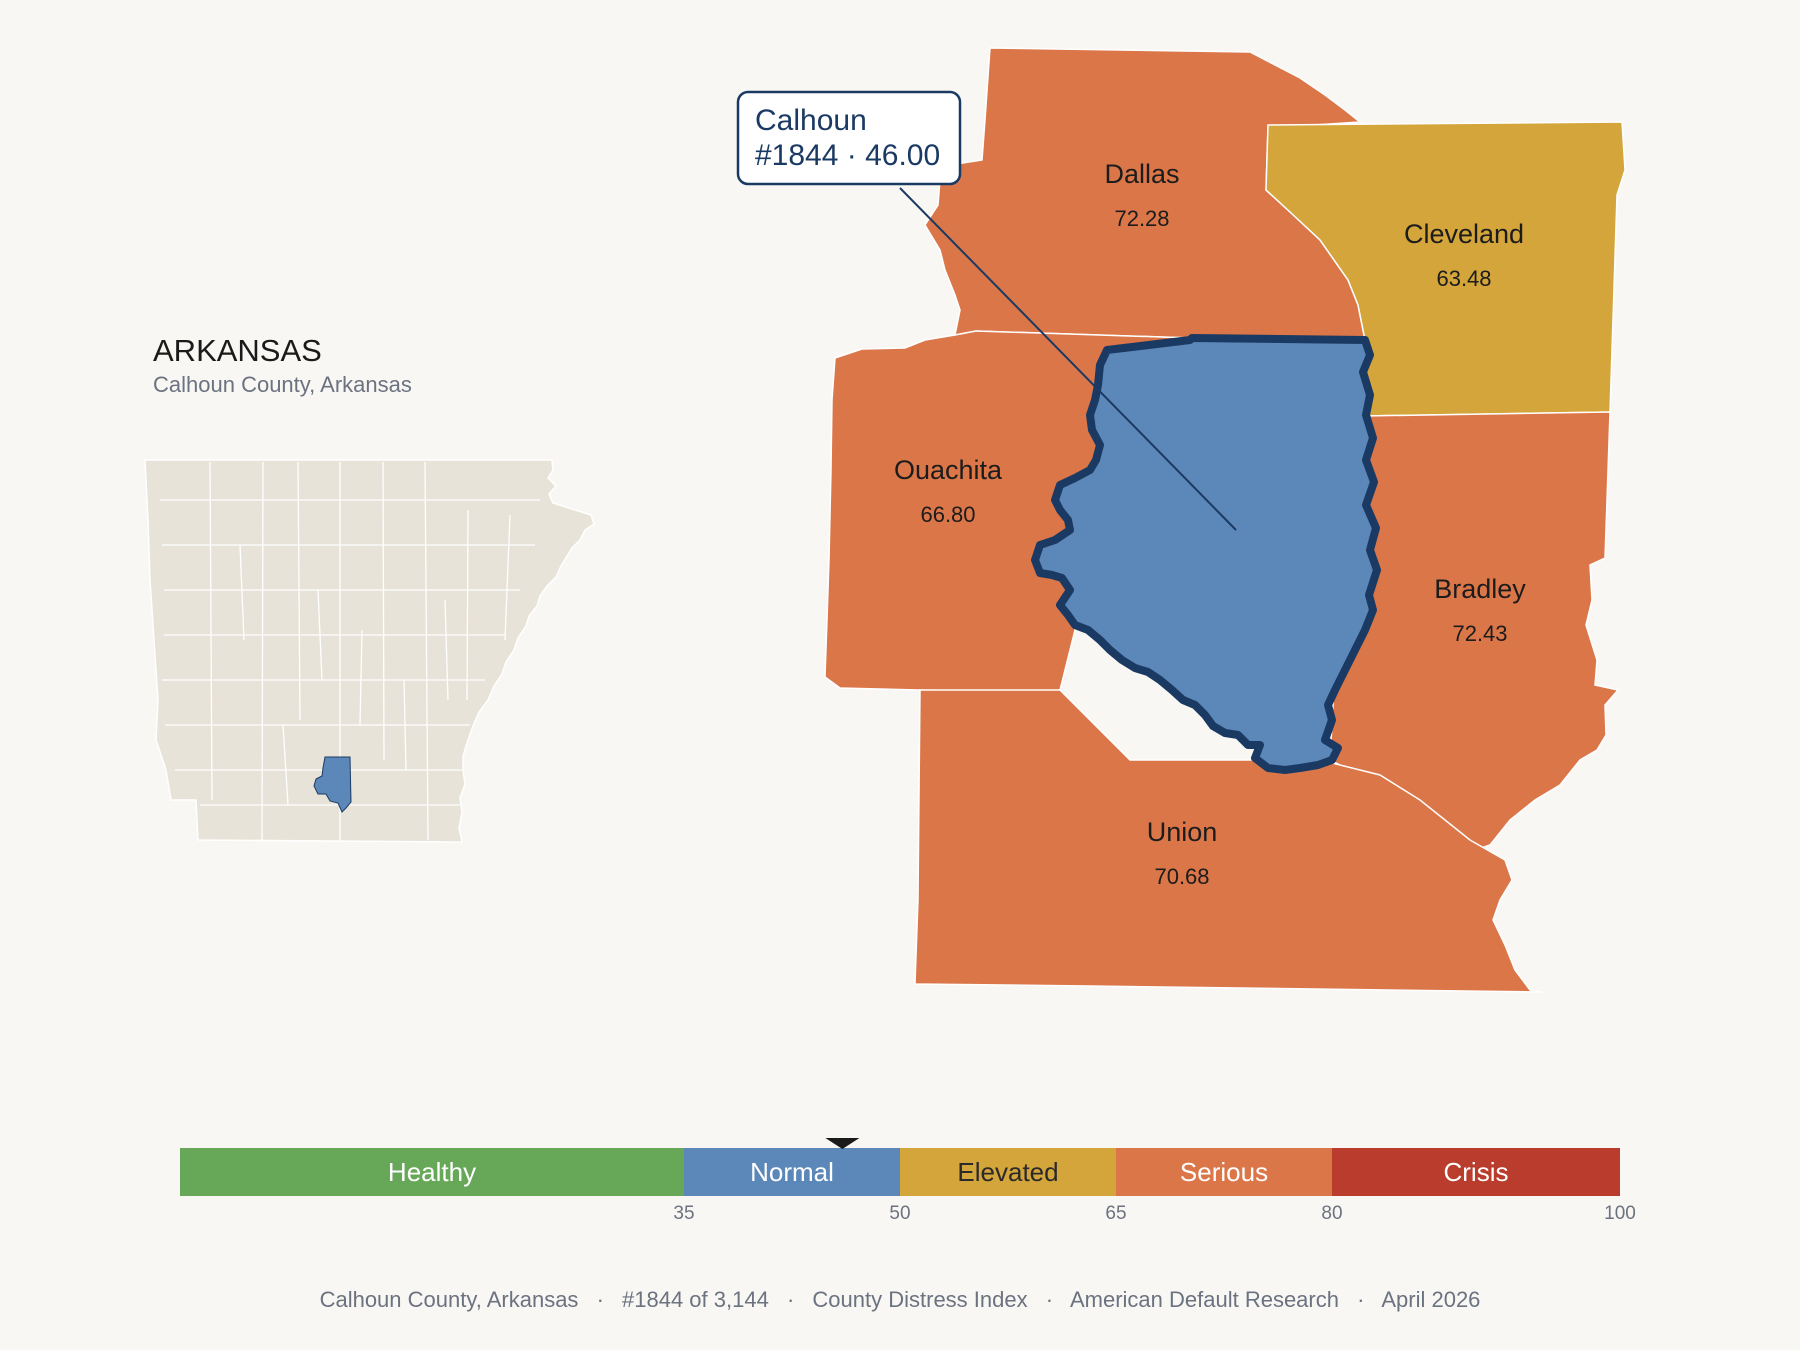  What do you see at coordinates (1464, 234) in the screenshot?
I see `label-cleveland-name: Cleveland` at bounding box center [1464, 234].